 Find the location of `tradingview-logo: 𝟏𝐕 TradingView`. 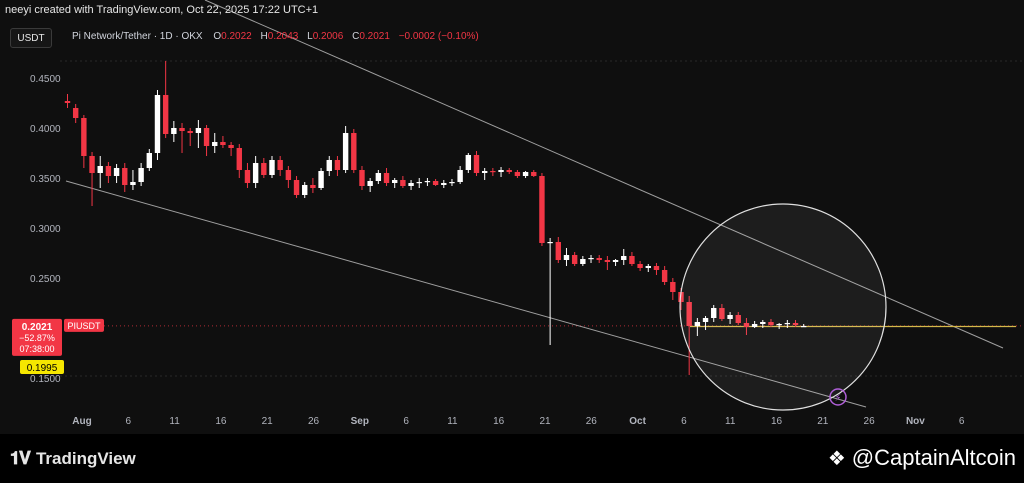

tradingview-logo: 𝟏𝐕 TradingView is located at coordinates (73, 458).